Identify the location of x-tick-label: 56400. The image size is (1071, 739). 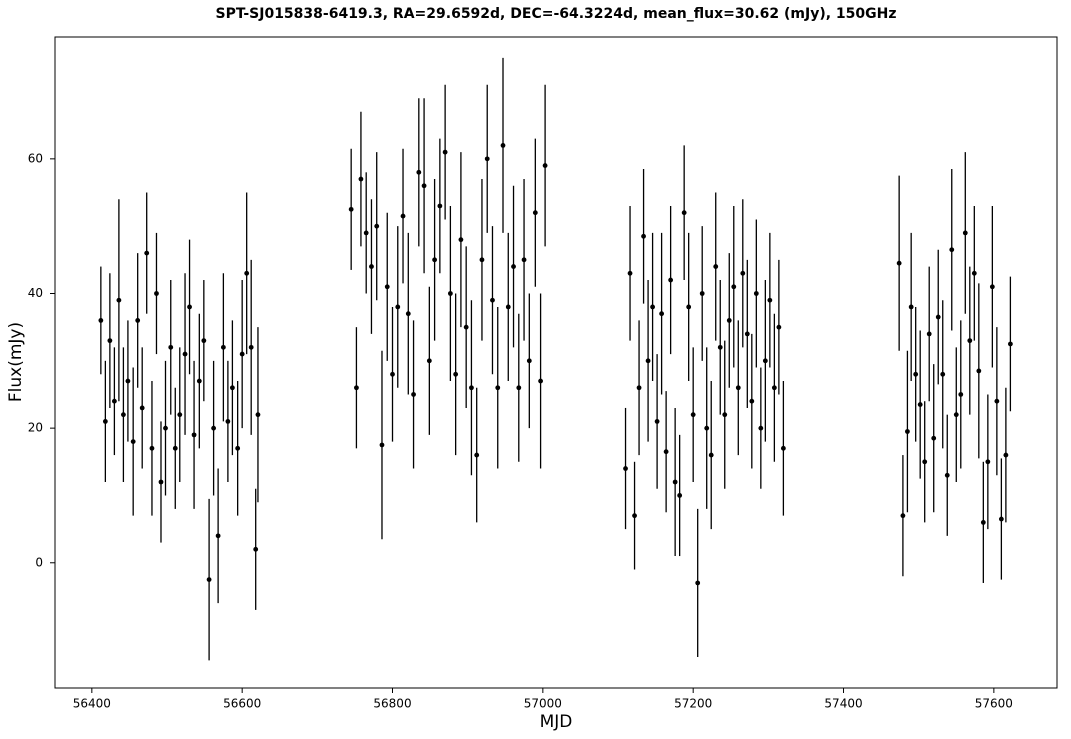
(92, 704).